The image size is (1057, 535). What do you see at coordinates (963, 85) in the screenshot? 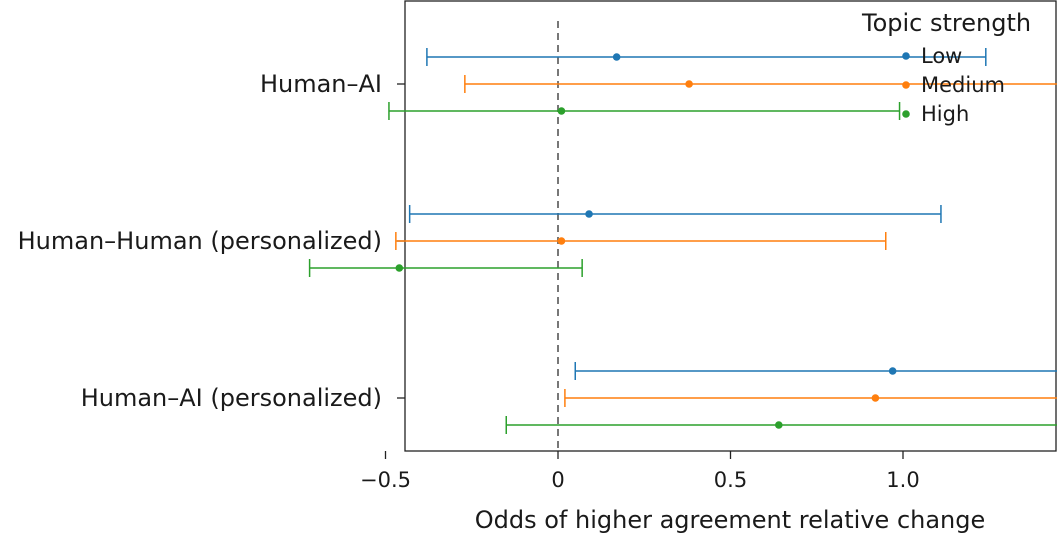
I see `legend-label: Medium` at bounding box center [963, 85].